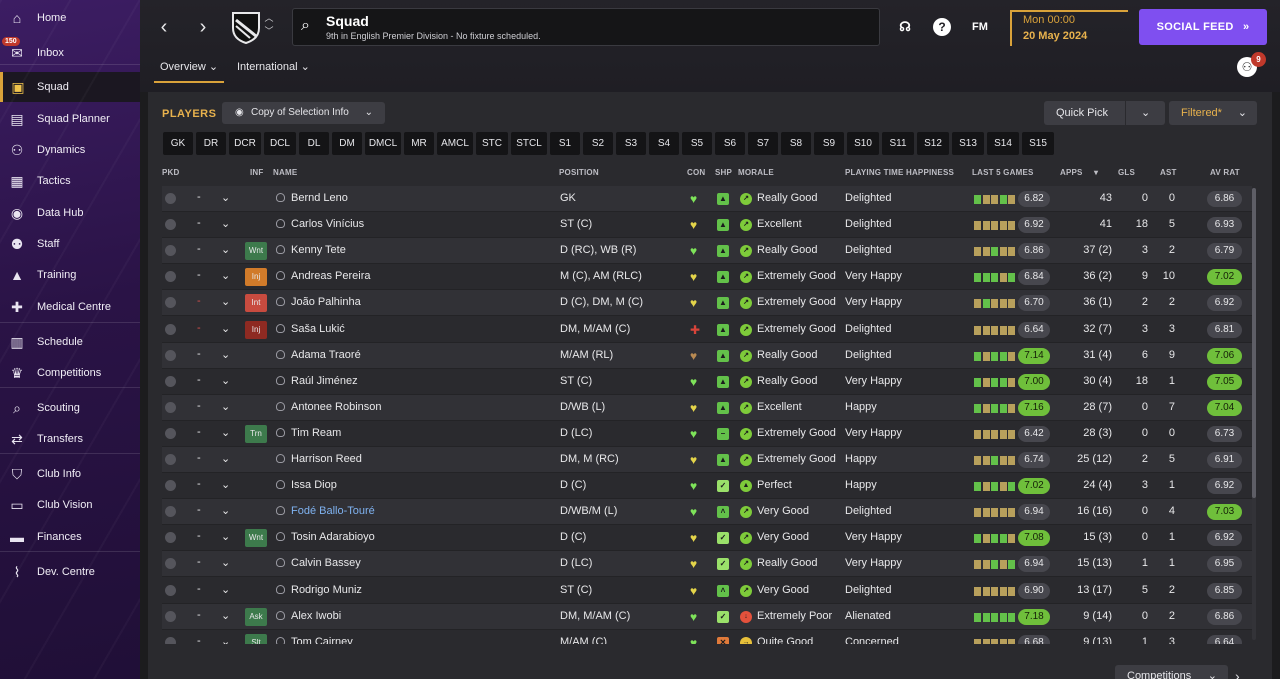 This screenshot has height=679, width=1280. What do you see at coordinates (256, 538) in the screenshot?
I see `inf-badge: Wnt` at bounding box center [256, 538].